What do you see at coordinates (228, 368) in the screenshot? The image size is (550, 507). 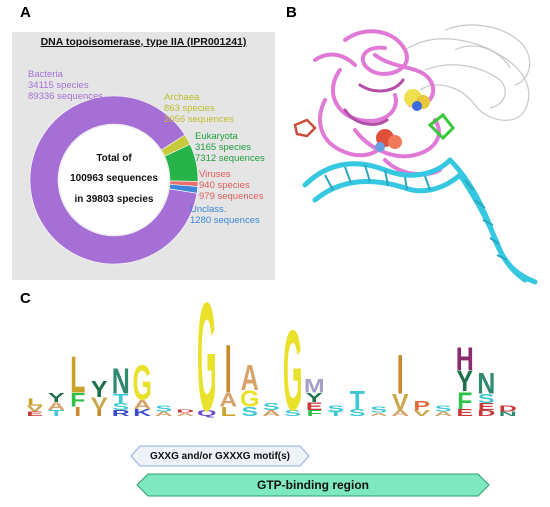 I see `logo-letter-I-856: I` at bounding box center [228, 368].